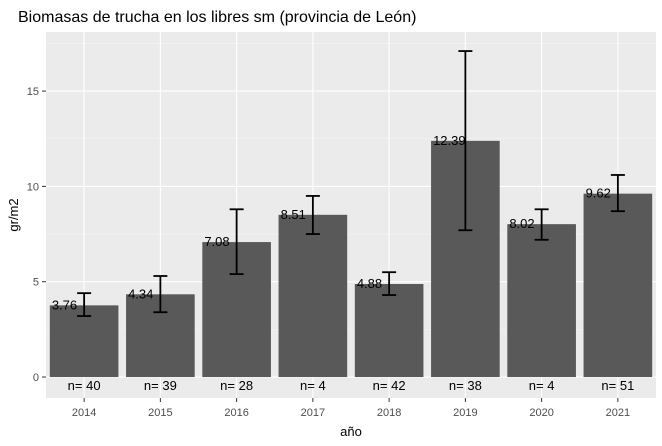 The image size is (662, 446). I want to click on bar-value-label: 9.62, so click(598, 193).